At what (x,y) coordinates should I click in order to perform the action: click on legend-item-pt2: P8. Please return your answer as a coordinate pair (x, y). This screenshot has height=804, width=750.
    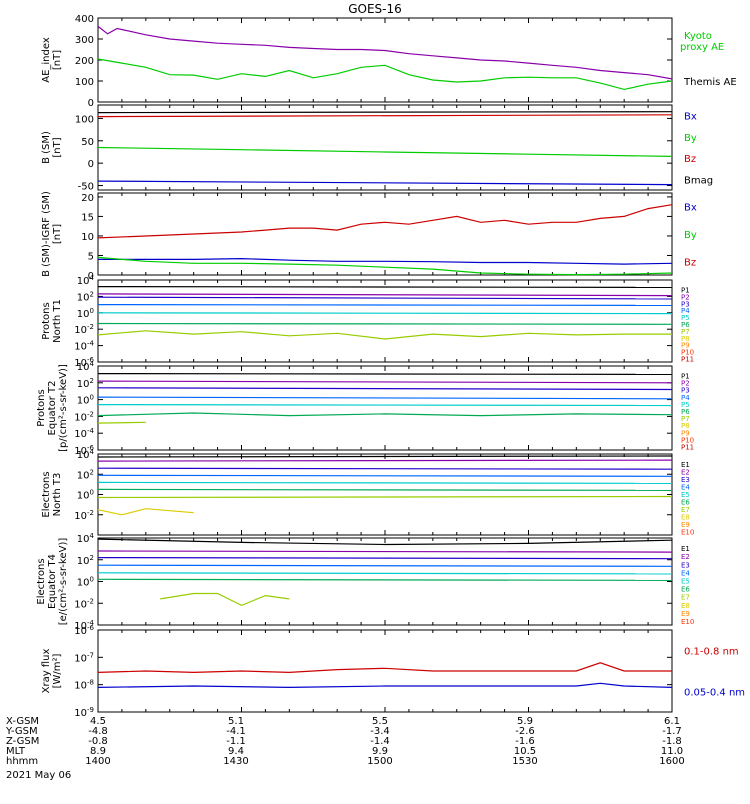
    Looking at the image, I should click on (685, 426).